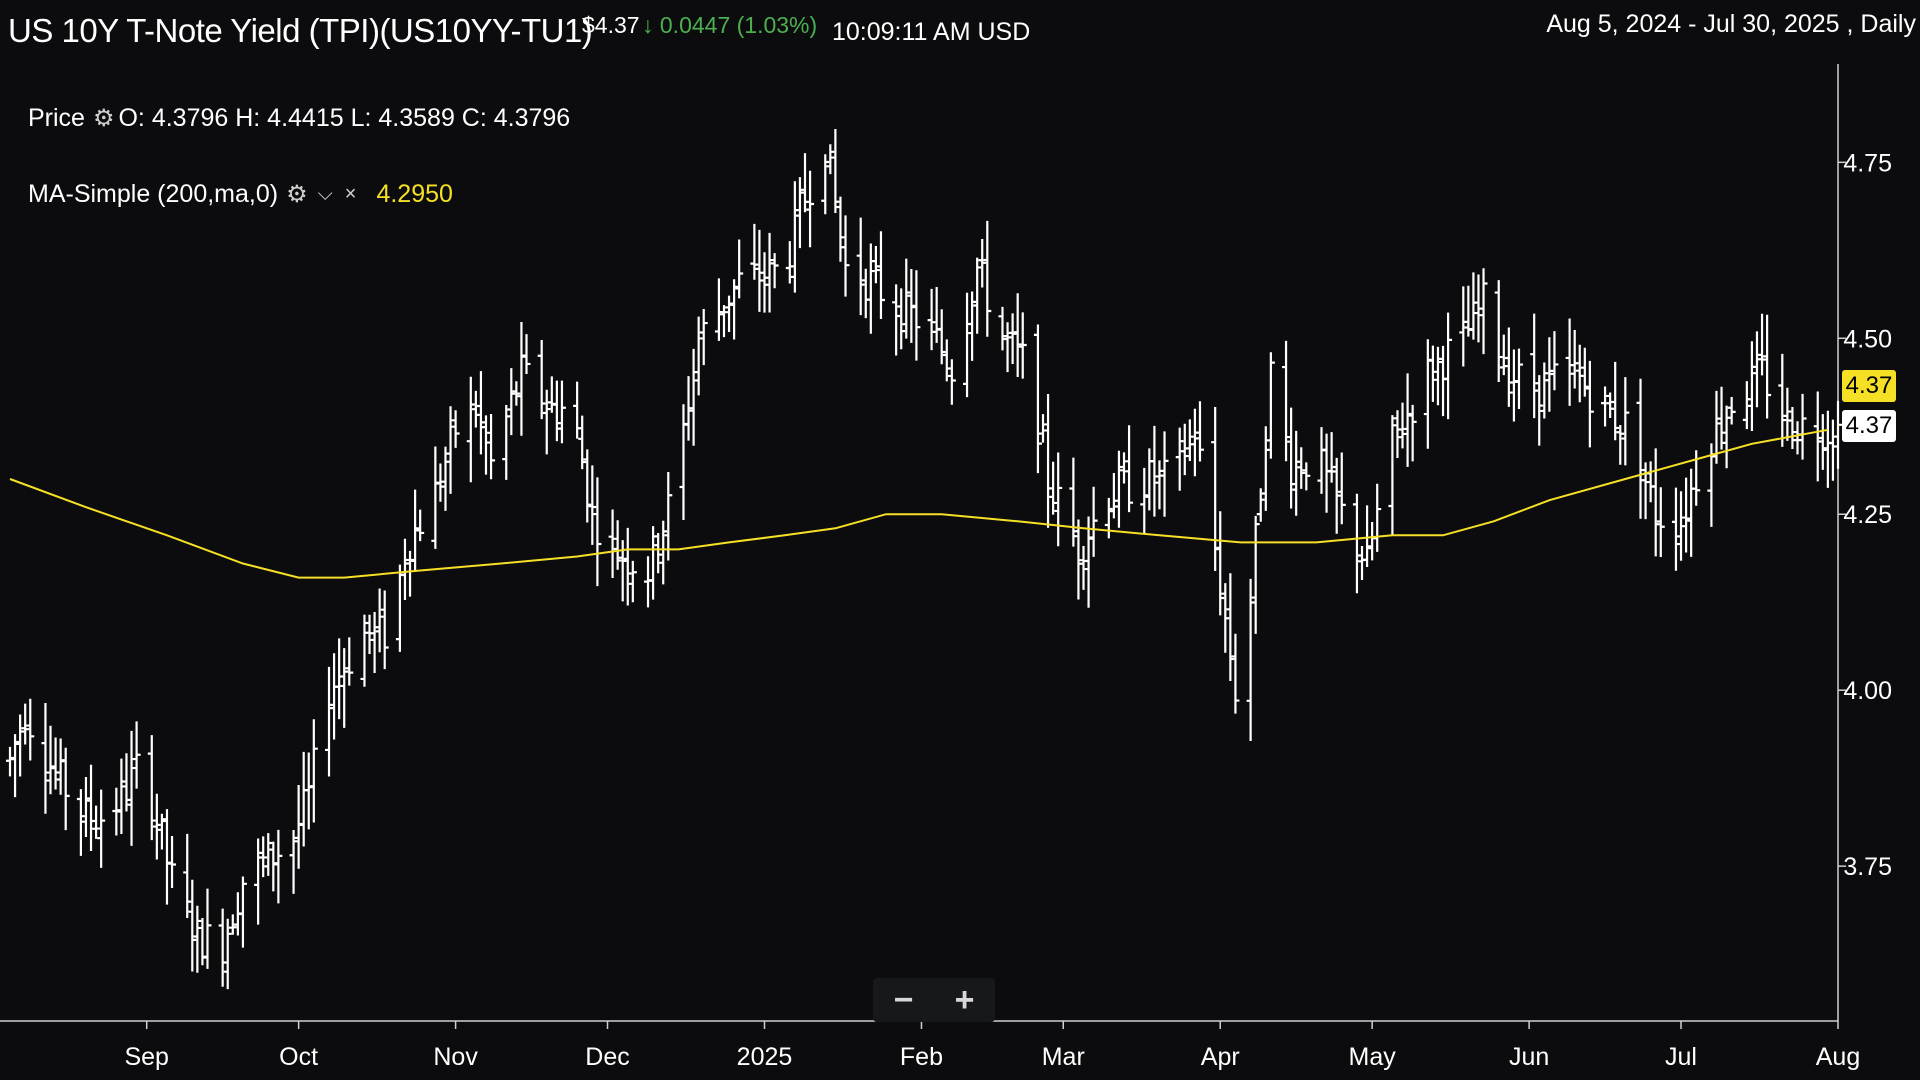  I want to click on ma-legend: MA-Simple (200,ma,0) ⚙ ⌵ × 4.2950, so click(240, 194).